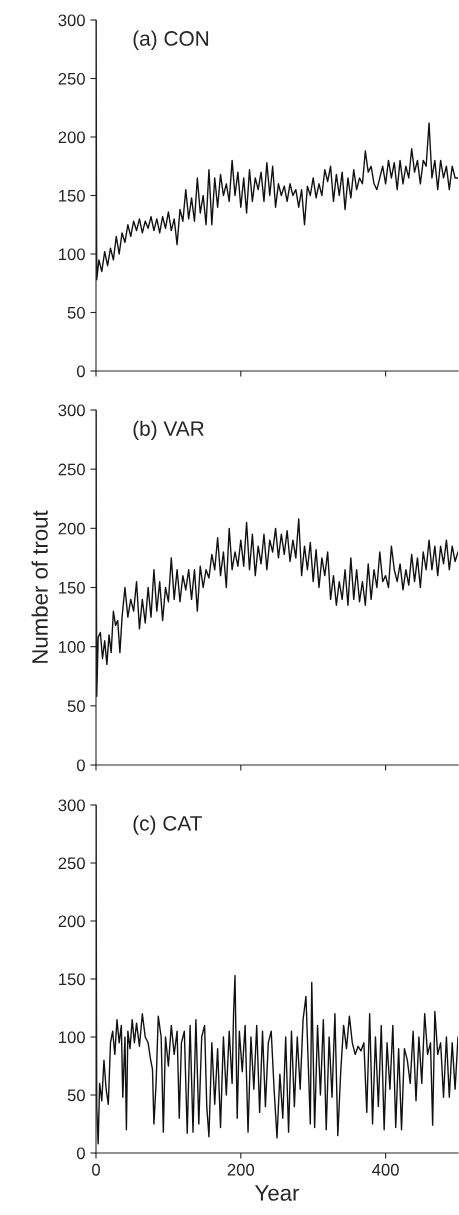 This screenshot has width=459, height=1215. What do you see at coordinates (167, 825) in the screenshot?
I see `chart-title: (c) CAT` at bounding box center [167, 825].